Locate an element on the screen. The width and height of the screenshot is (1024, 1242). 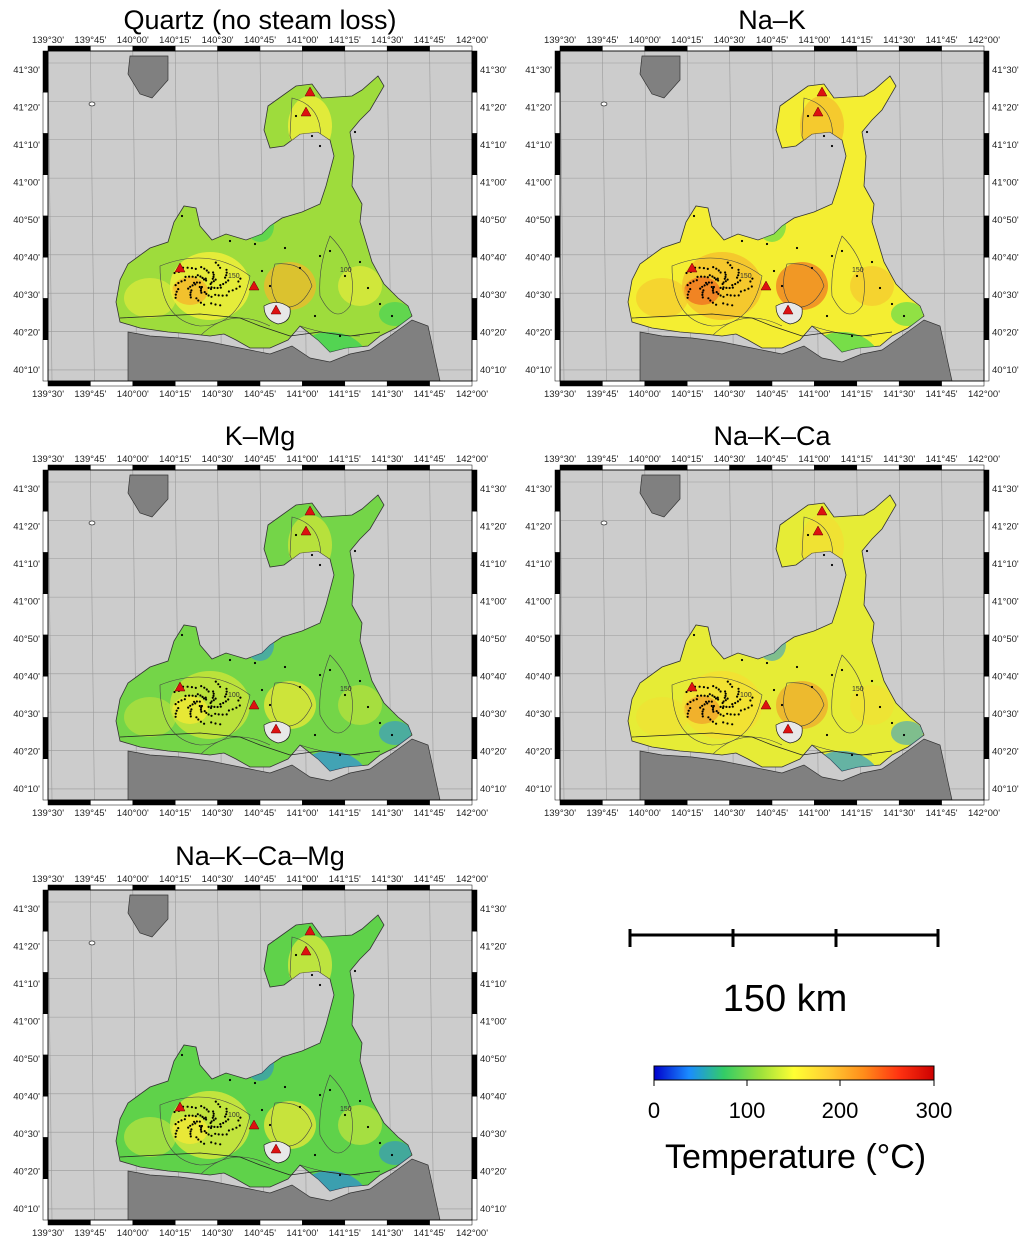
longitude-tick-label: 140°45' is located at coordinates (260, 459).